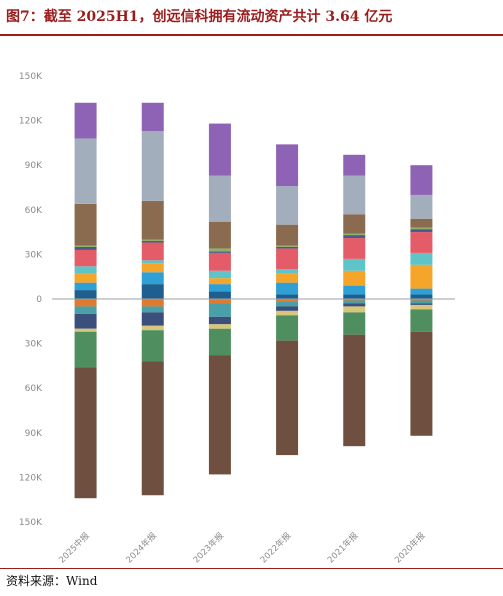 The height and width of the screenshot is (596, 503). Describe the element at coordinates (409, 547) in the screenshot. I see `x-tick-label: 2020年报` at that location.